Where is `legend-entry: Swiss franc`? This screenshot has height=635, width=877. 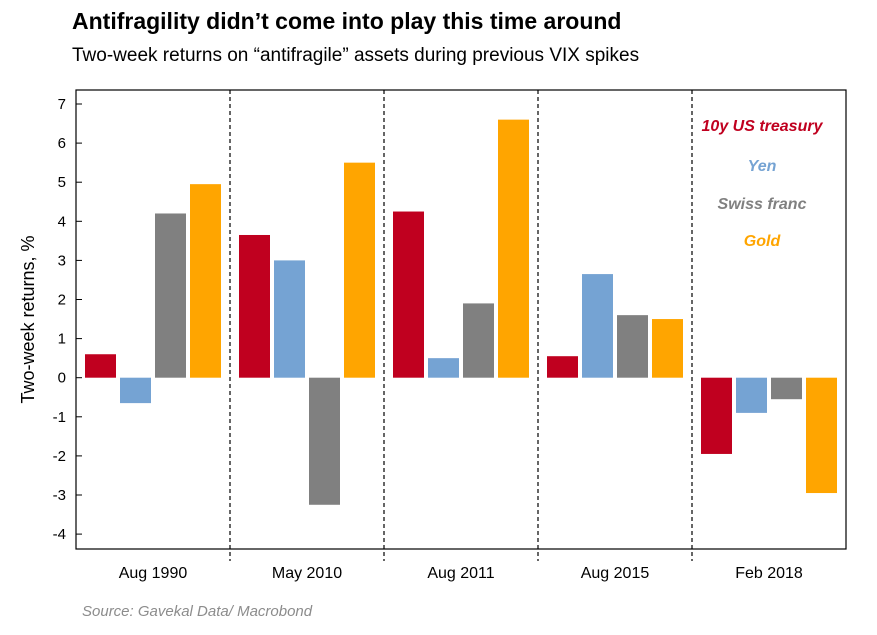 legend-entry: Swiss franc is located at coordinates (762, 204).